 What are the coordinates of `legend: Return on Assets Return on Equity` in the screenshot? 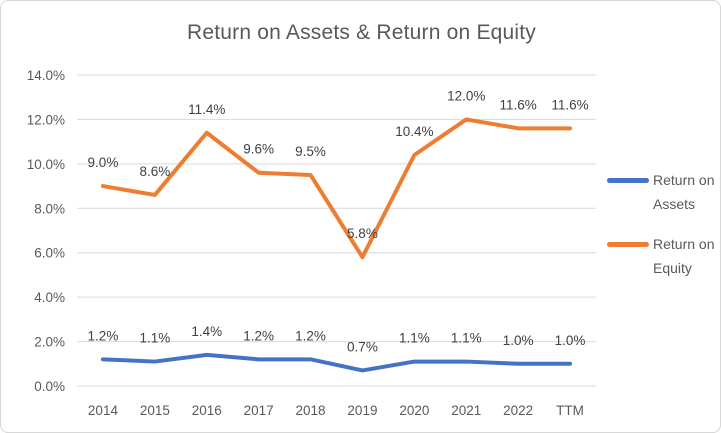 It's located at (663, 232).